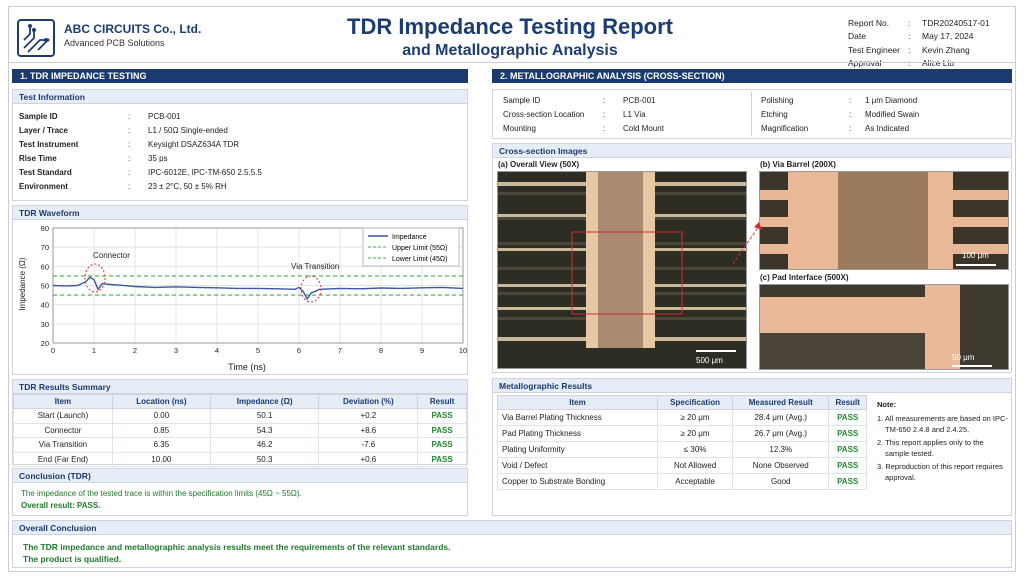 This screenshot has height=576, width=1024. Describe the element at coordinates (368, 416) in the screenshot. I see `cell: +0.2` at that location.